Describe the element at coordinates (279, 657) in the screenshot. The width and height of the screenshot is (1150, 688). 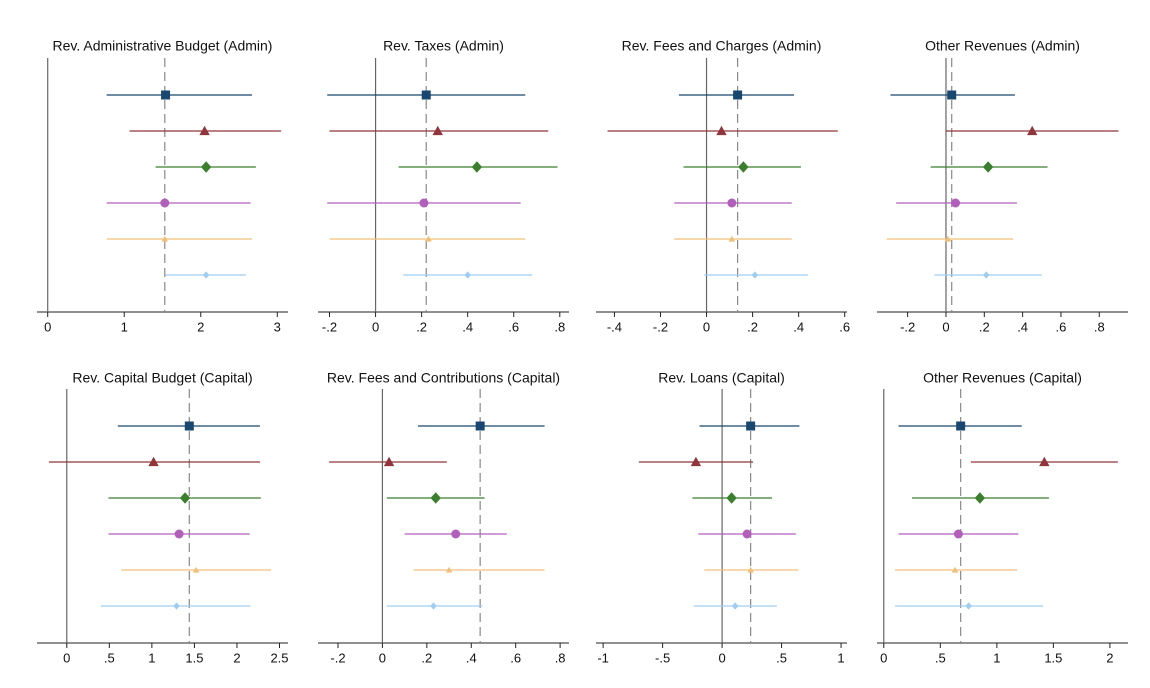
I see `x-tick-label: 2.5` at that location.